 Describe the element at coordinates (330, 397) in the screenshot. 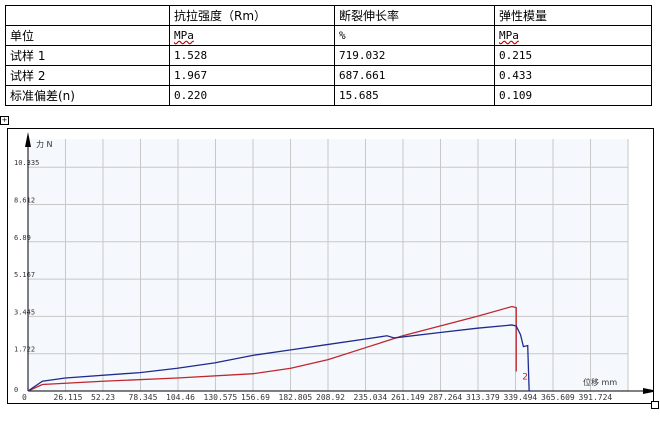

I see `x-tick-label: 208.92` at that location.